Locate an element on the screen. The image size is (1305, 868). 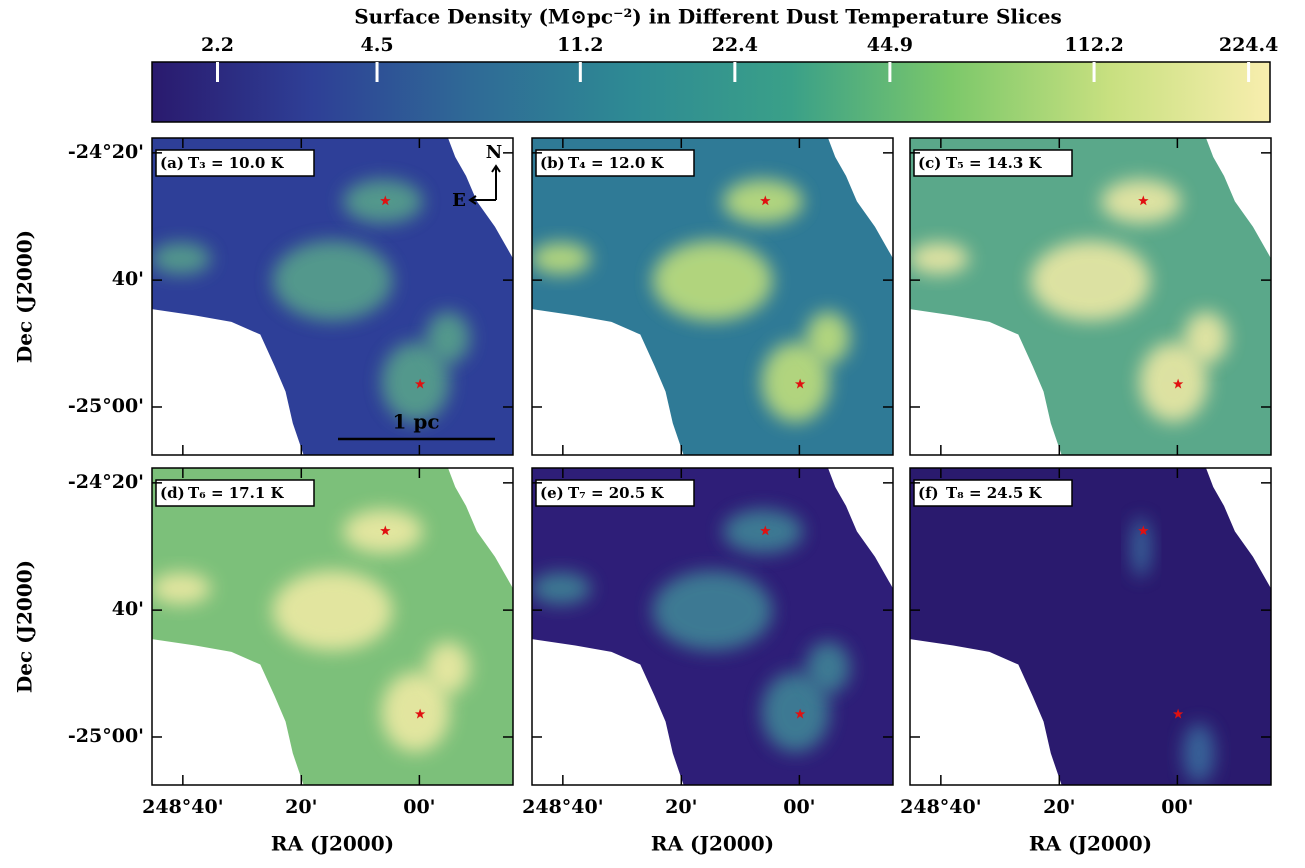
colorbar-tick-label: 112.2 is located at coordinates (1094, 45).